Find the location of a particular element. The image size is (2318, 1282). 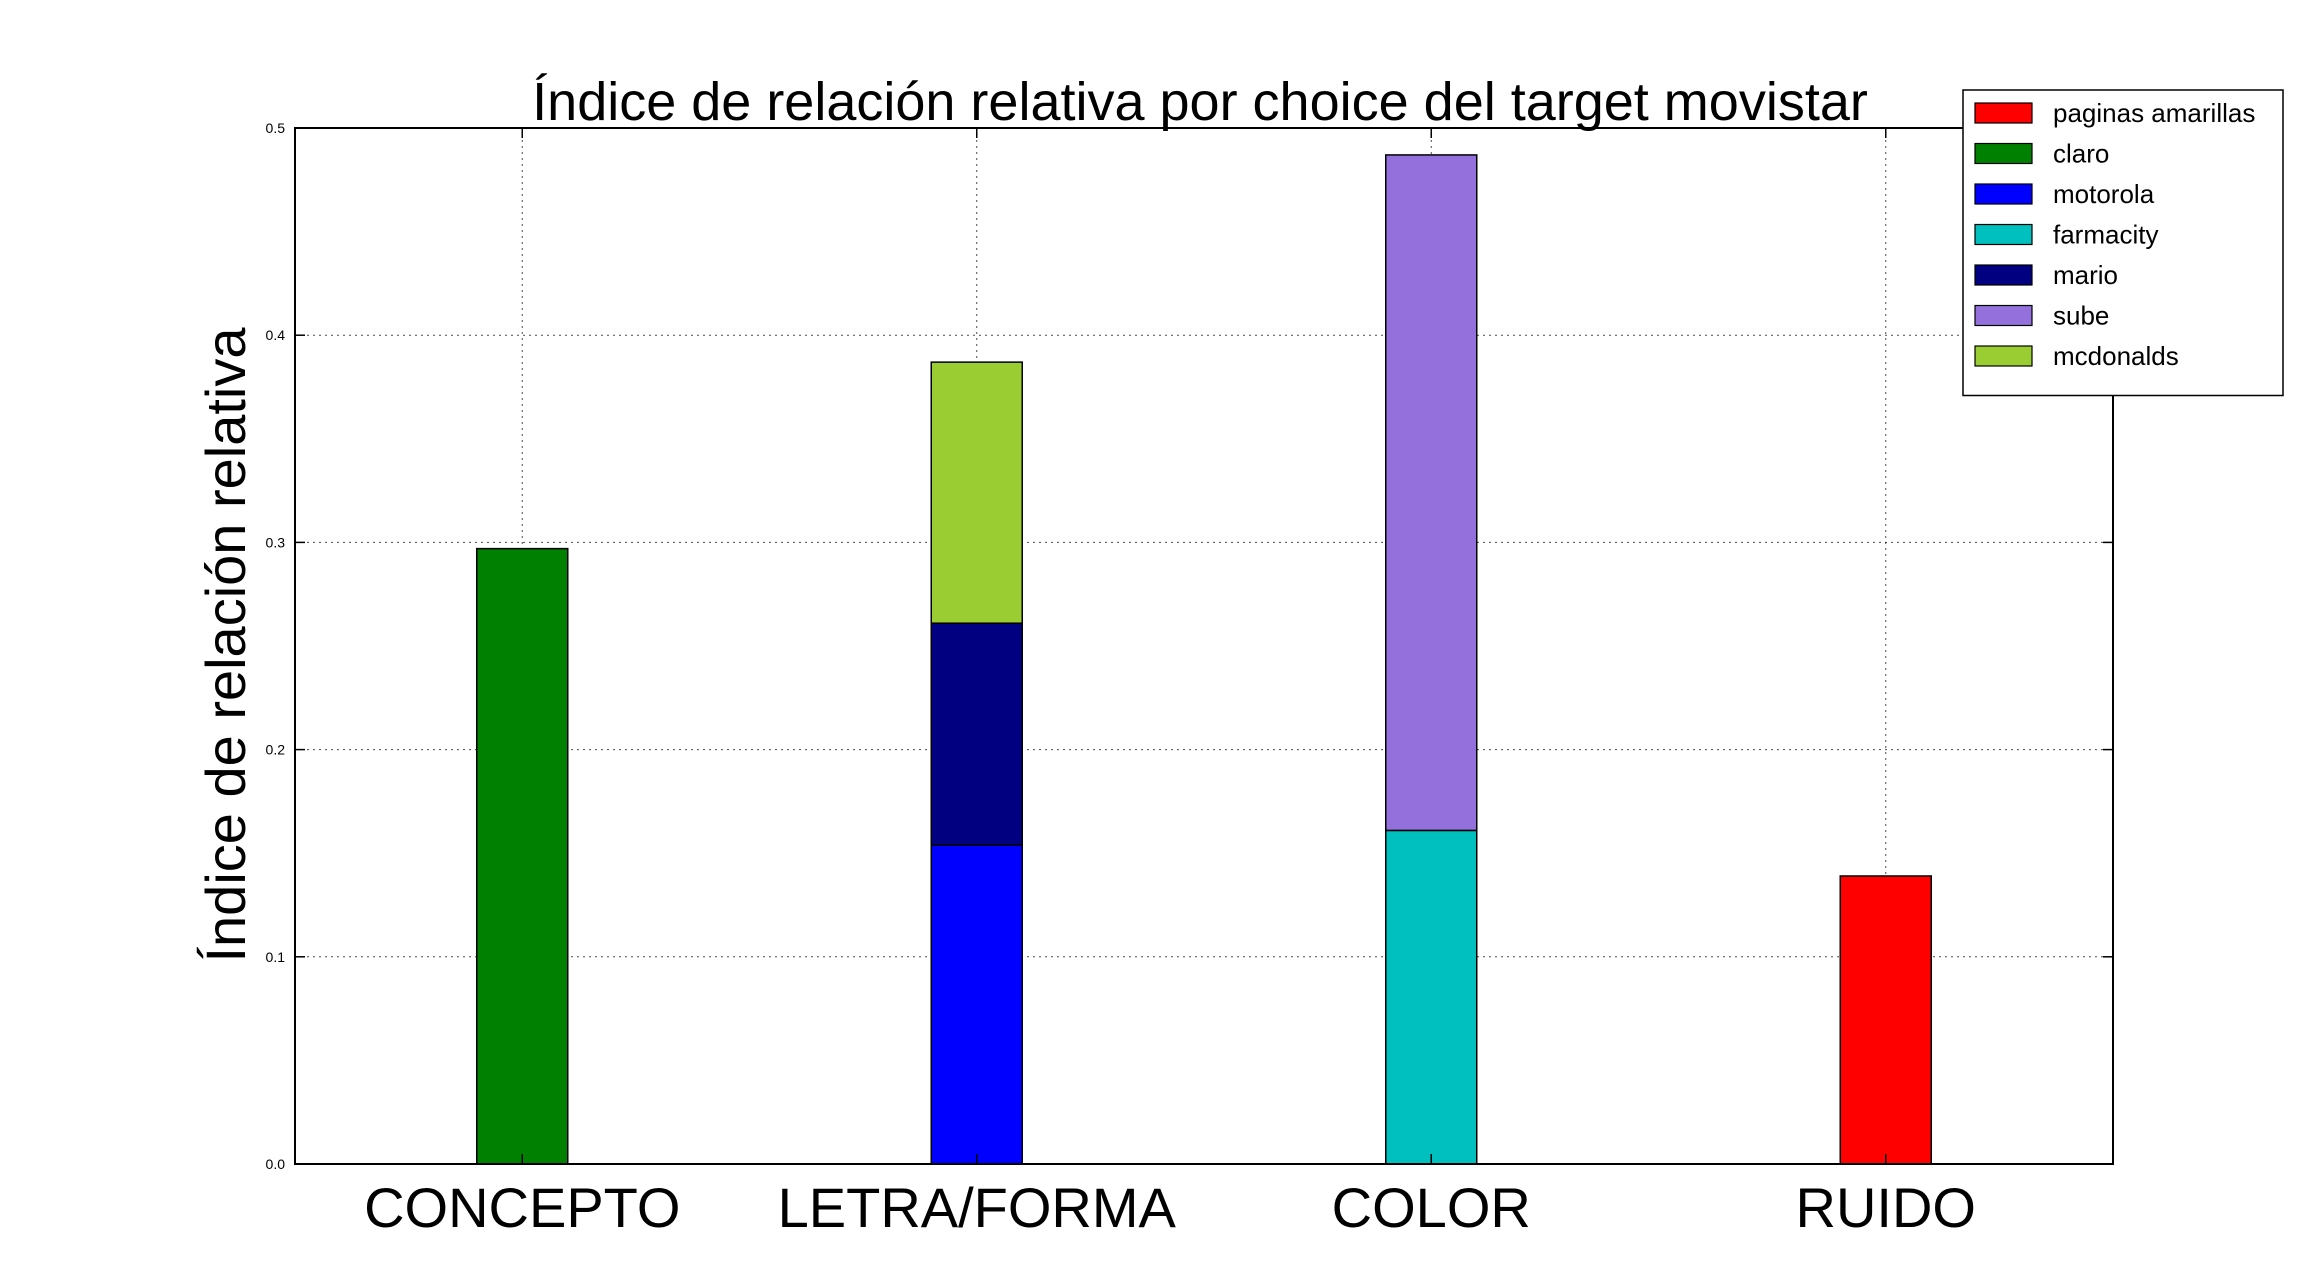

x-tick-label: CONCEPTO is located at coordinates (522, 1207).